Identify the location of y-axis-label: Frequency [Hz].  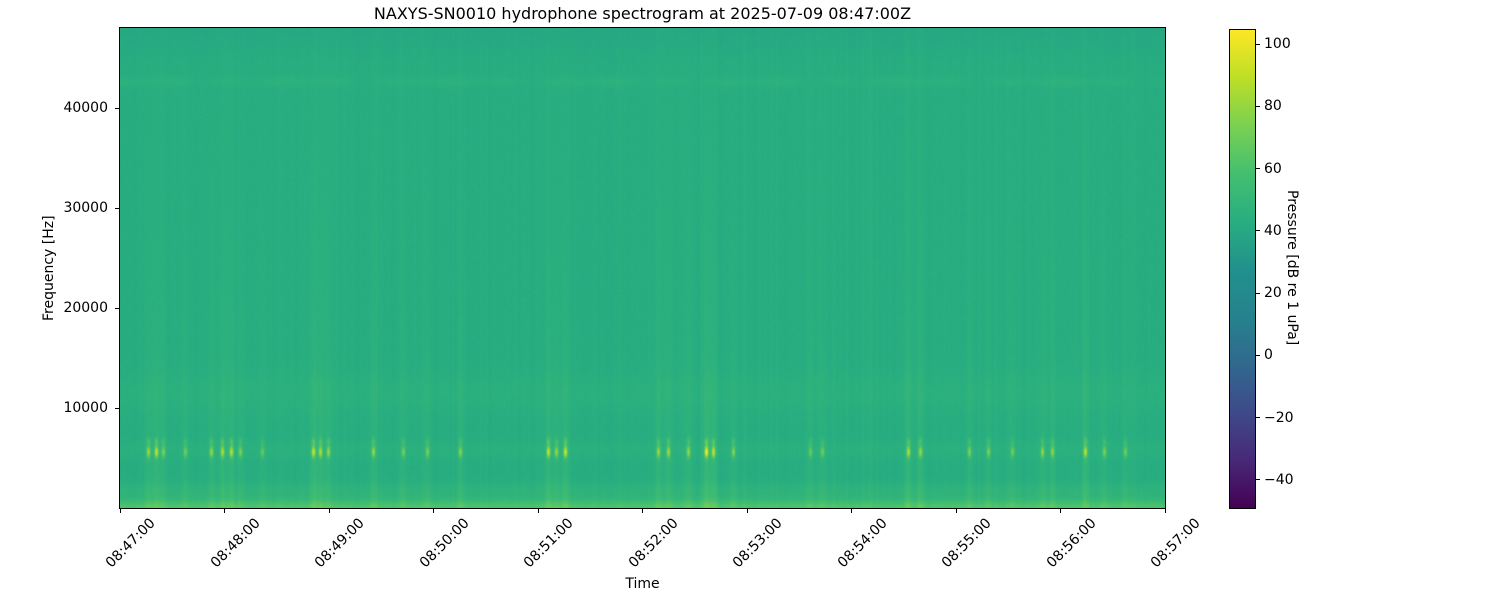
(49, 268).